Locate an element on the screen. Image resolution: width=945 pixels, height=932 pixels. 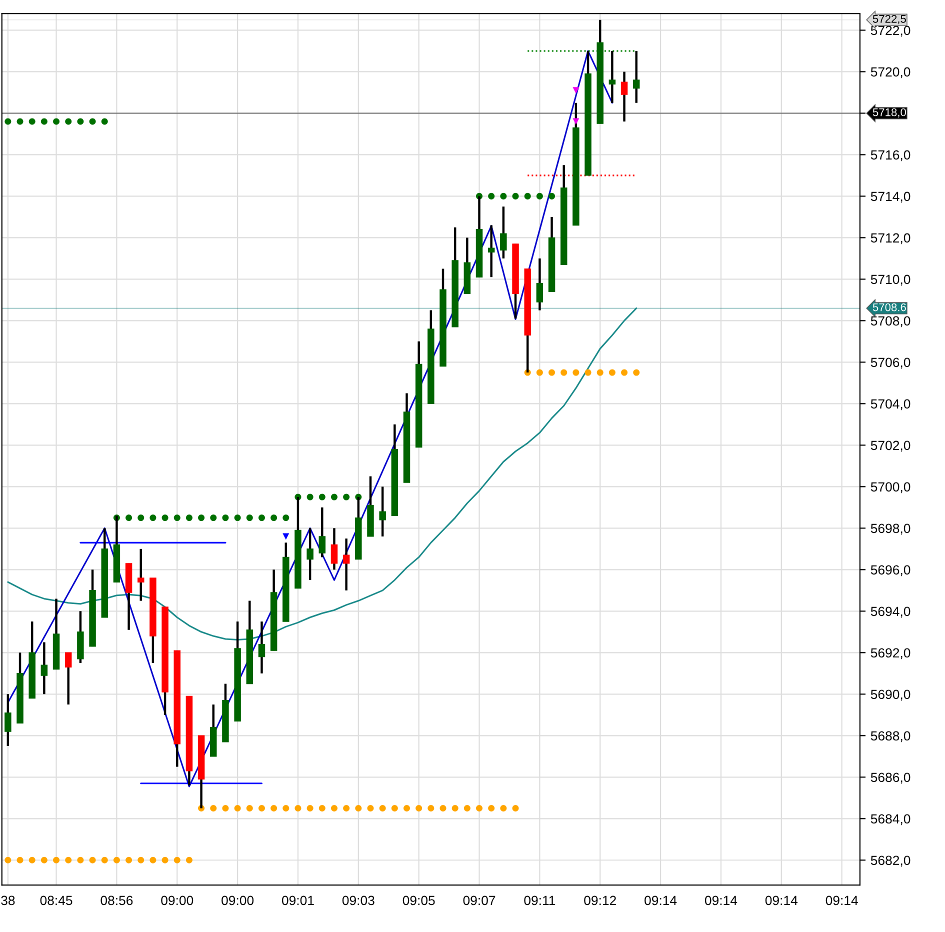
y-tick-label: 5700,0 is located at coordinates (890, 488).